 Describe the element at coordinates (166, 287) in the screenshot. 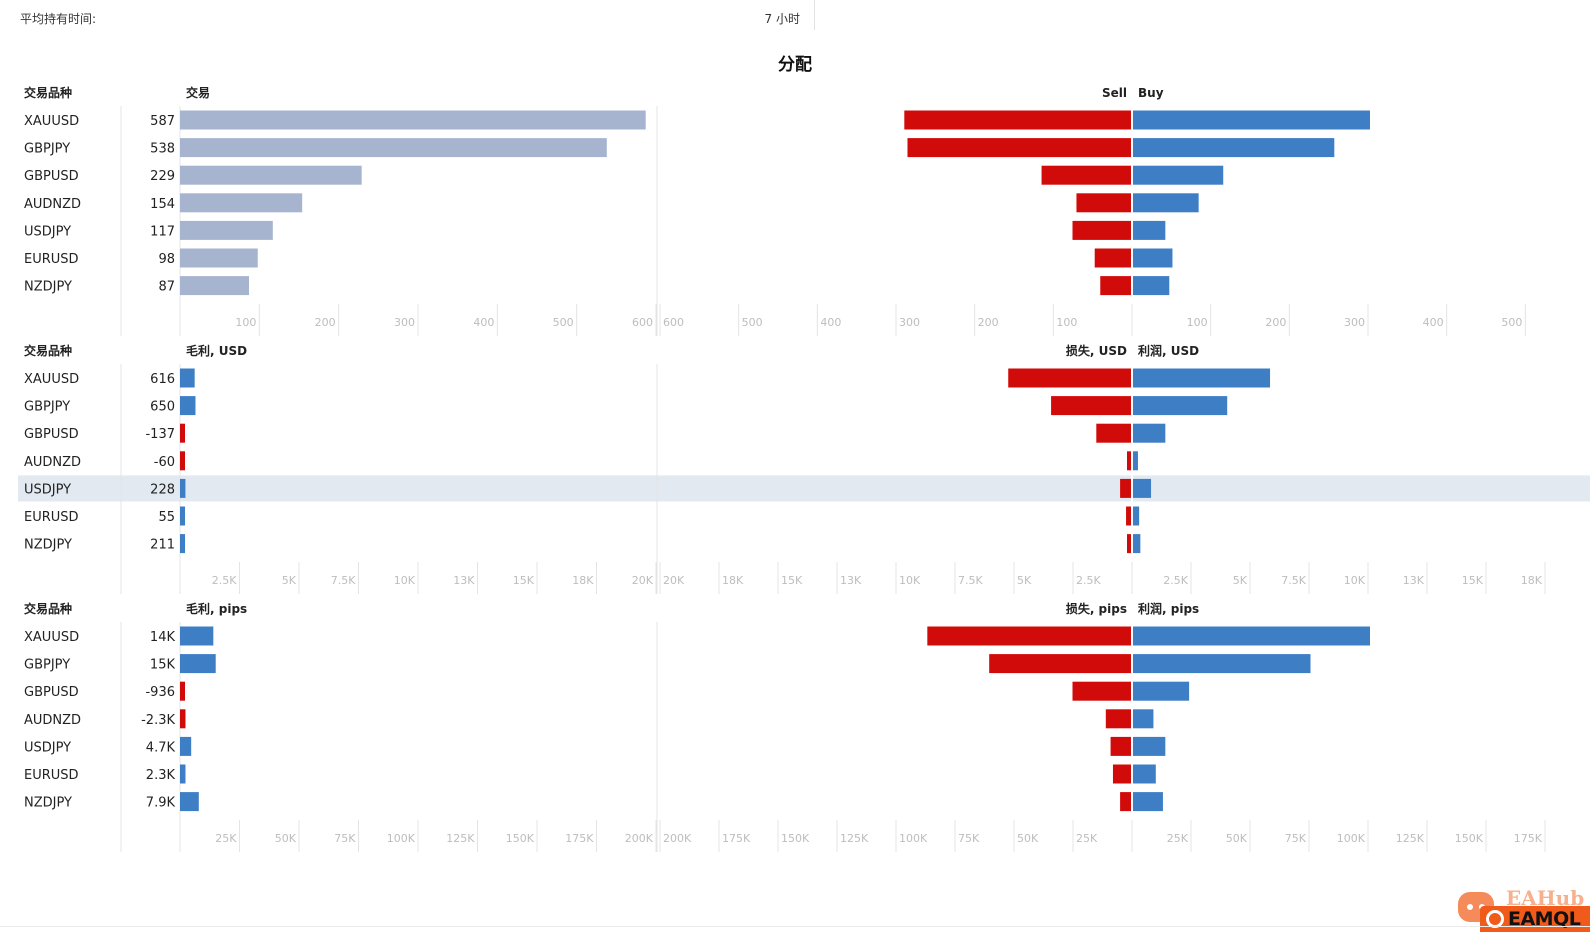

I see `value-label: 87` at that location.